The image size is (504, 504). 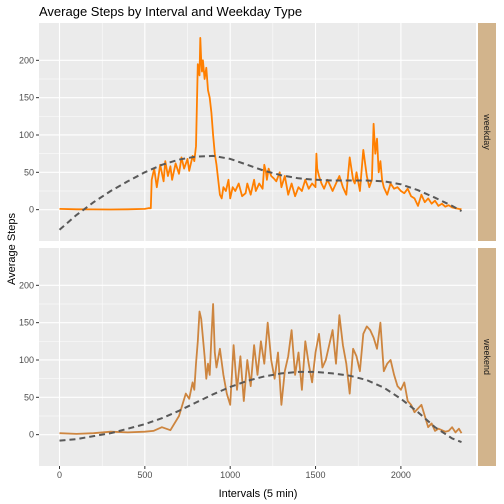 I want to click on facet-strip-label: weekday, so click(x=487, y=131).